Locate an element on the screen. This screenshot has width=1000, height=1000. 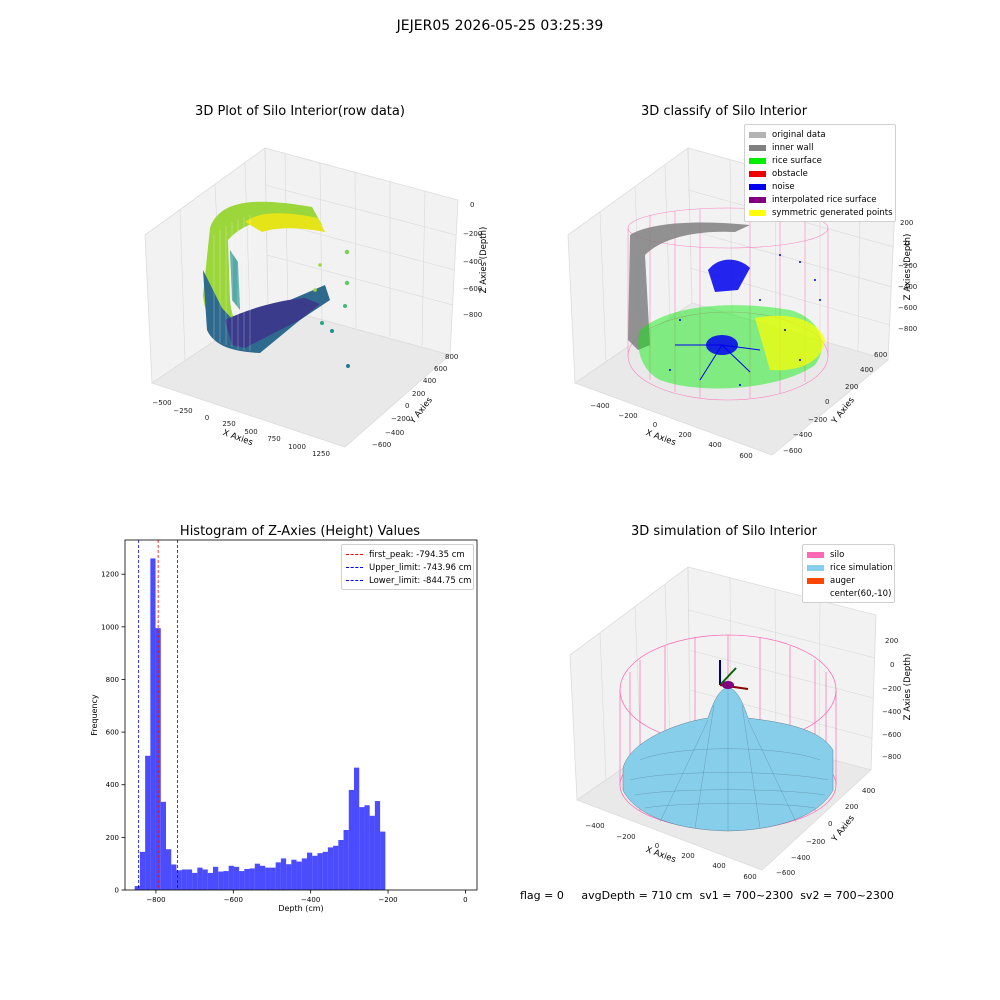
classify-xtick: −400 is located at coordinates (599, 406).